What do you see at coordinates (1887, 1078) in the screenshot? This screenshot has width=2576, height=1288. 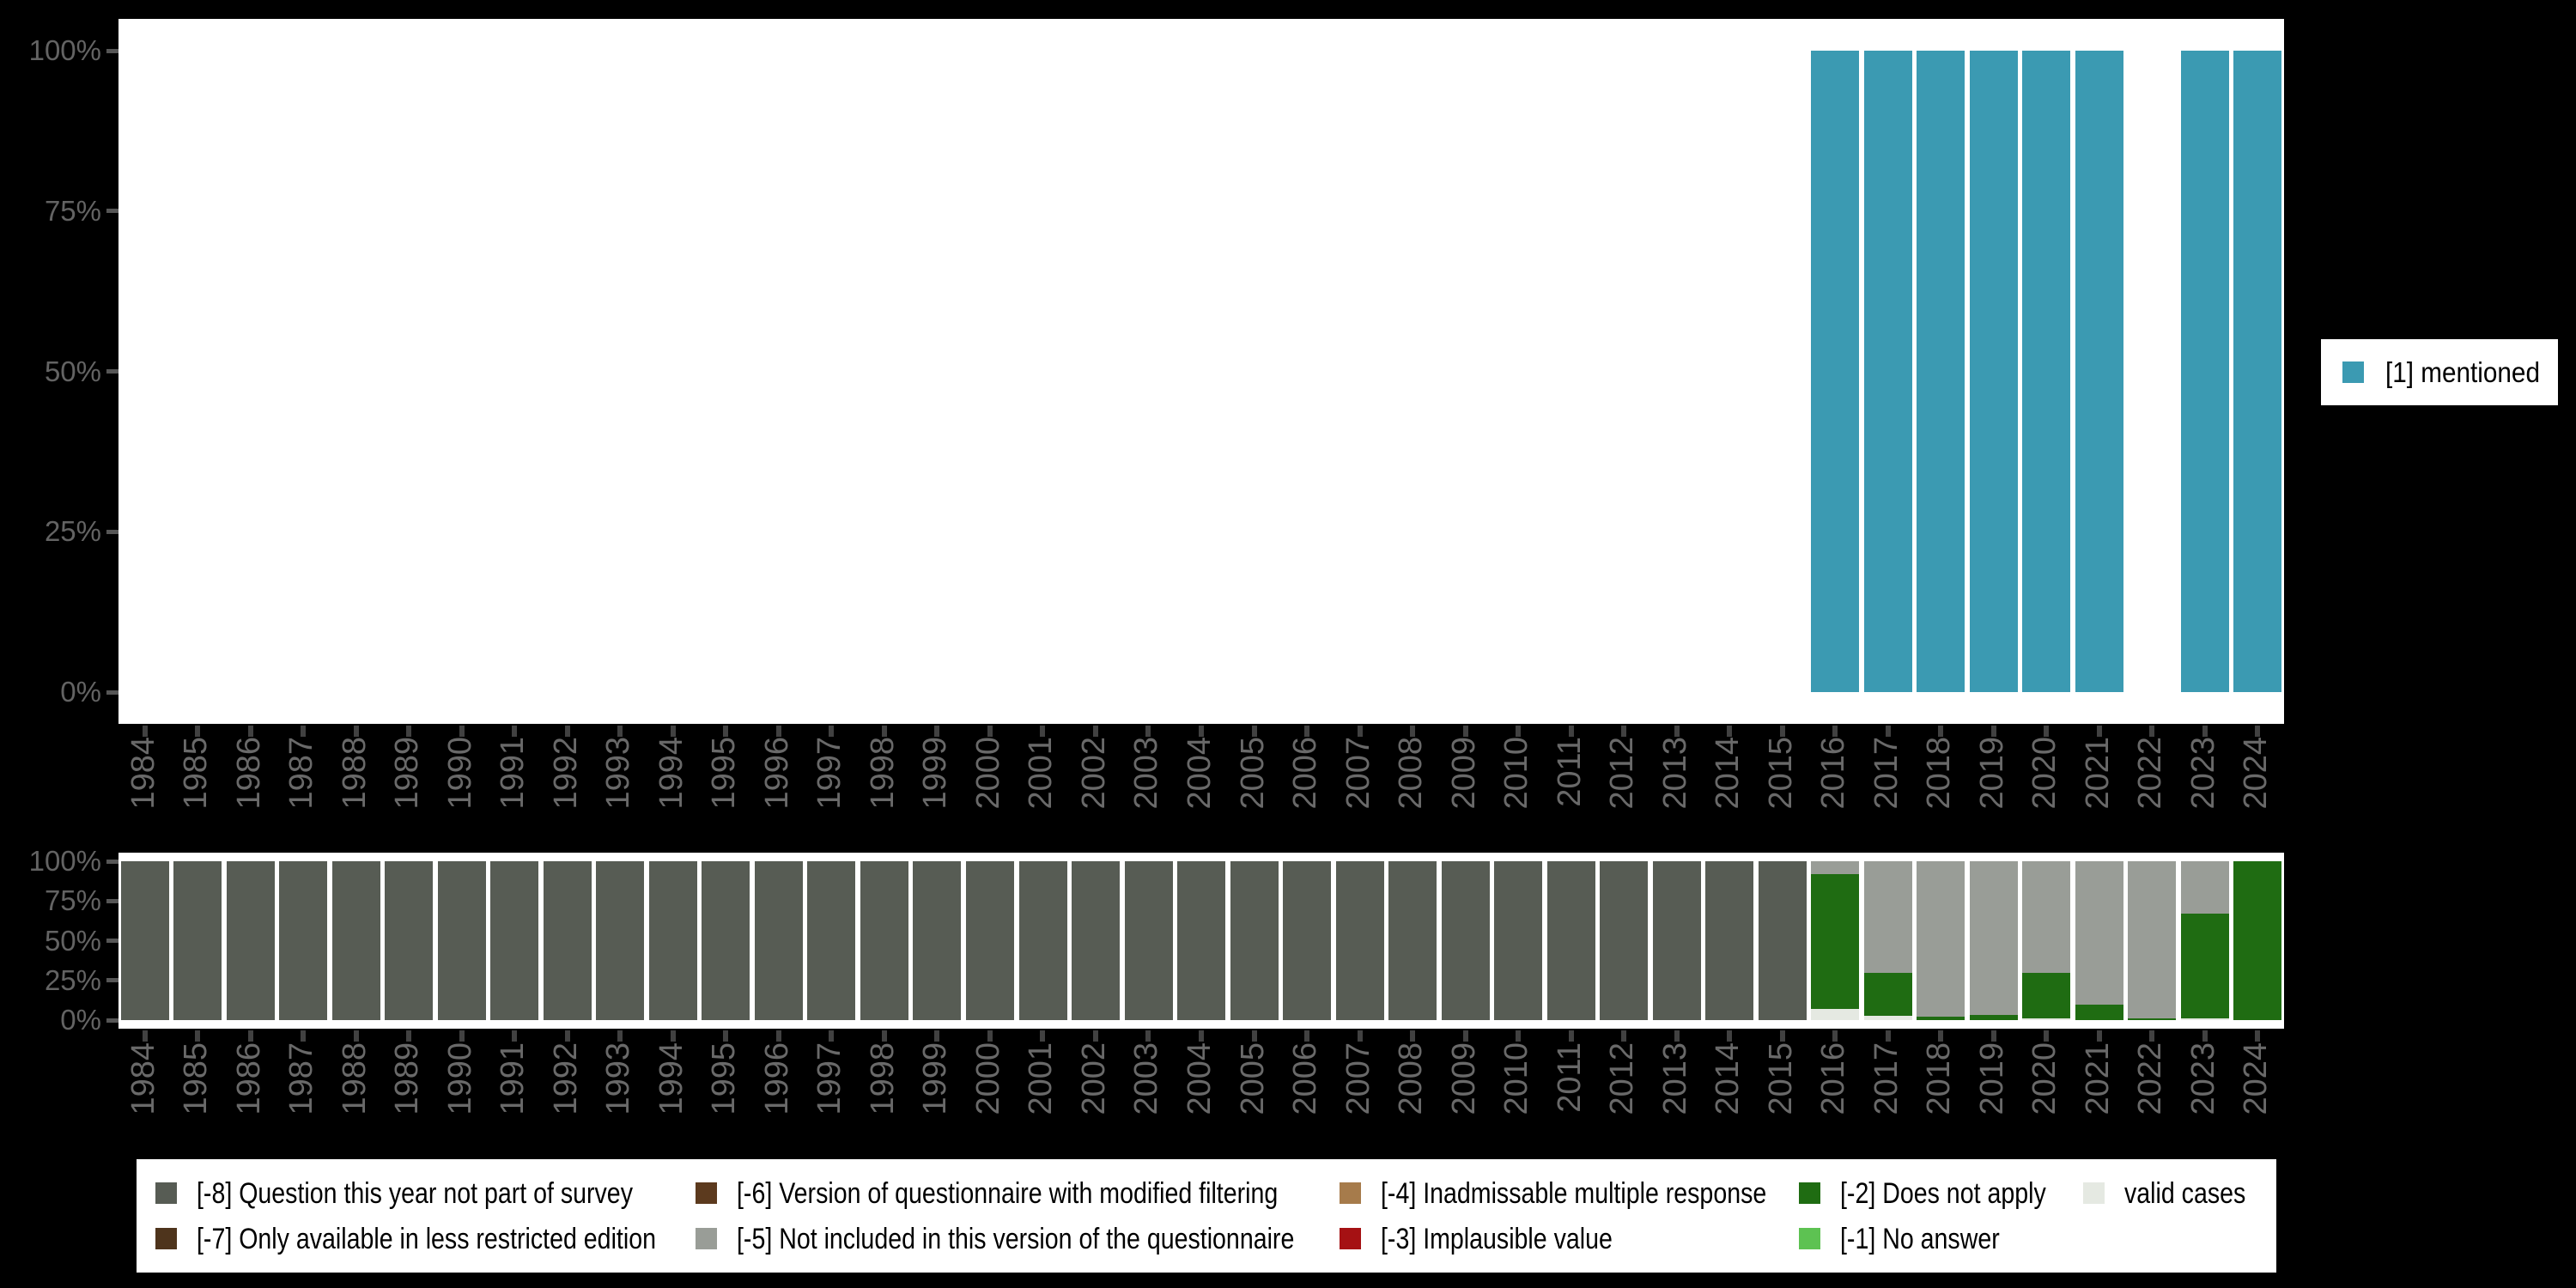 I see `x-axis-year-label: 2017` at bounding box center [1887, 1078].